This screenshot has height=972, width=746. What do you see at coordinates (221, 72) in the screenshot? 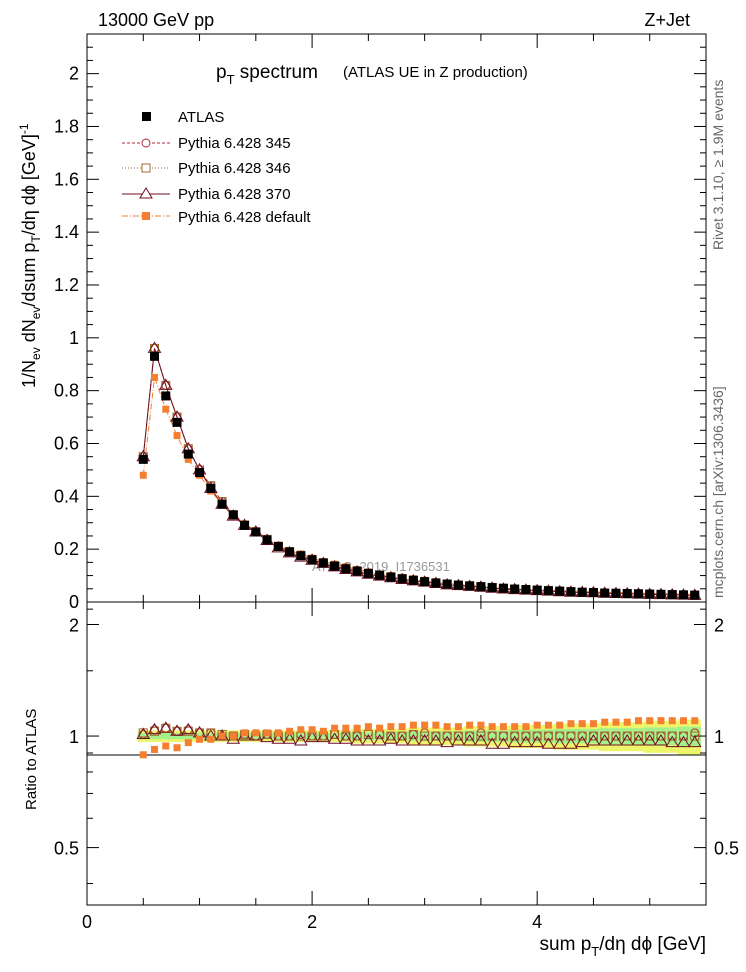
I see `chart-title-main: p` at bounding box center [221, 72].